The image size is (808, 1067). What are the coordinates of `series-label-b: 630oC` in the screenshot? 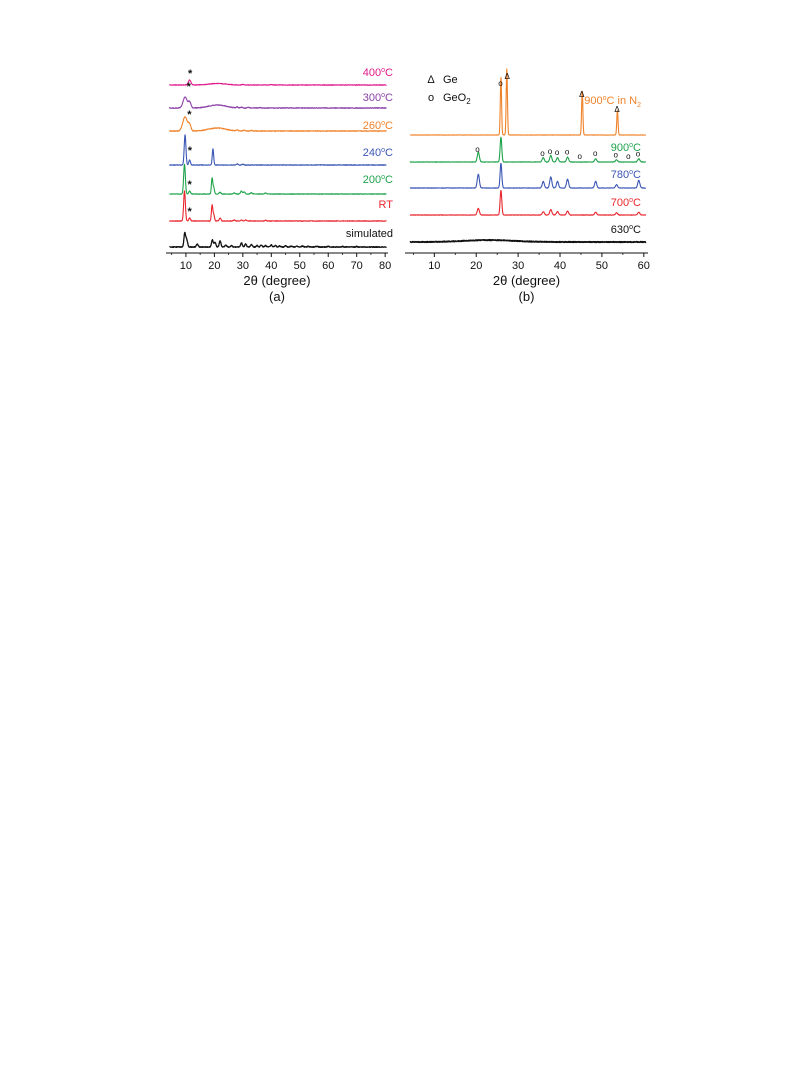 It's located at (626, 230).